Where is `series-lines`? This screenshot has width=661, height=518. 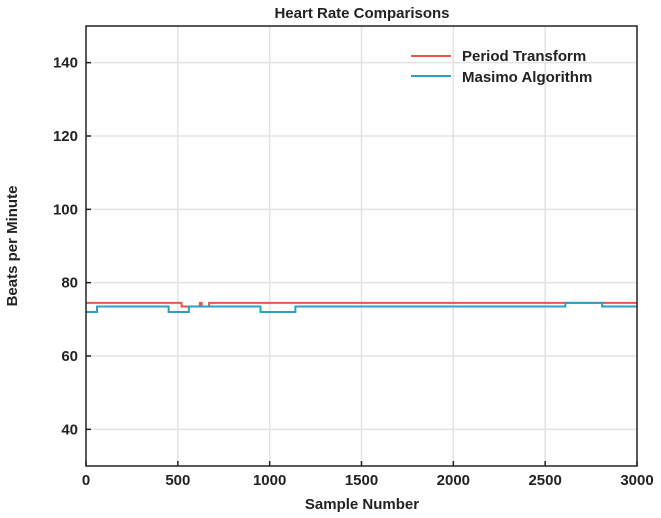 series-lines is located at coordinates (361, 307).